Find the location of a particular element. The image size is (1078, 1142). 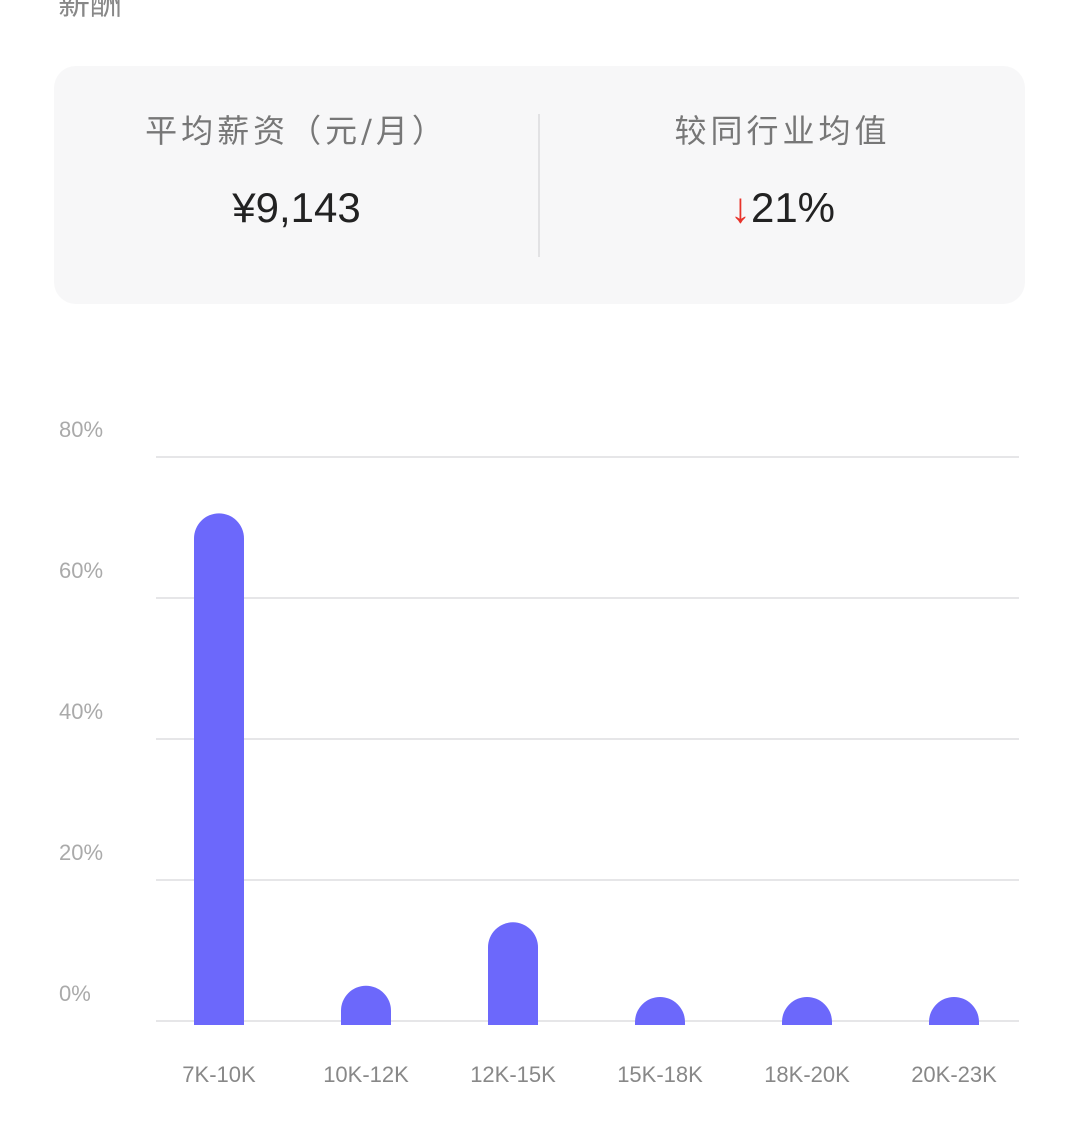

compare-label: 较同行业均值 is located at coordinates (782, 131).